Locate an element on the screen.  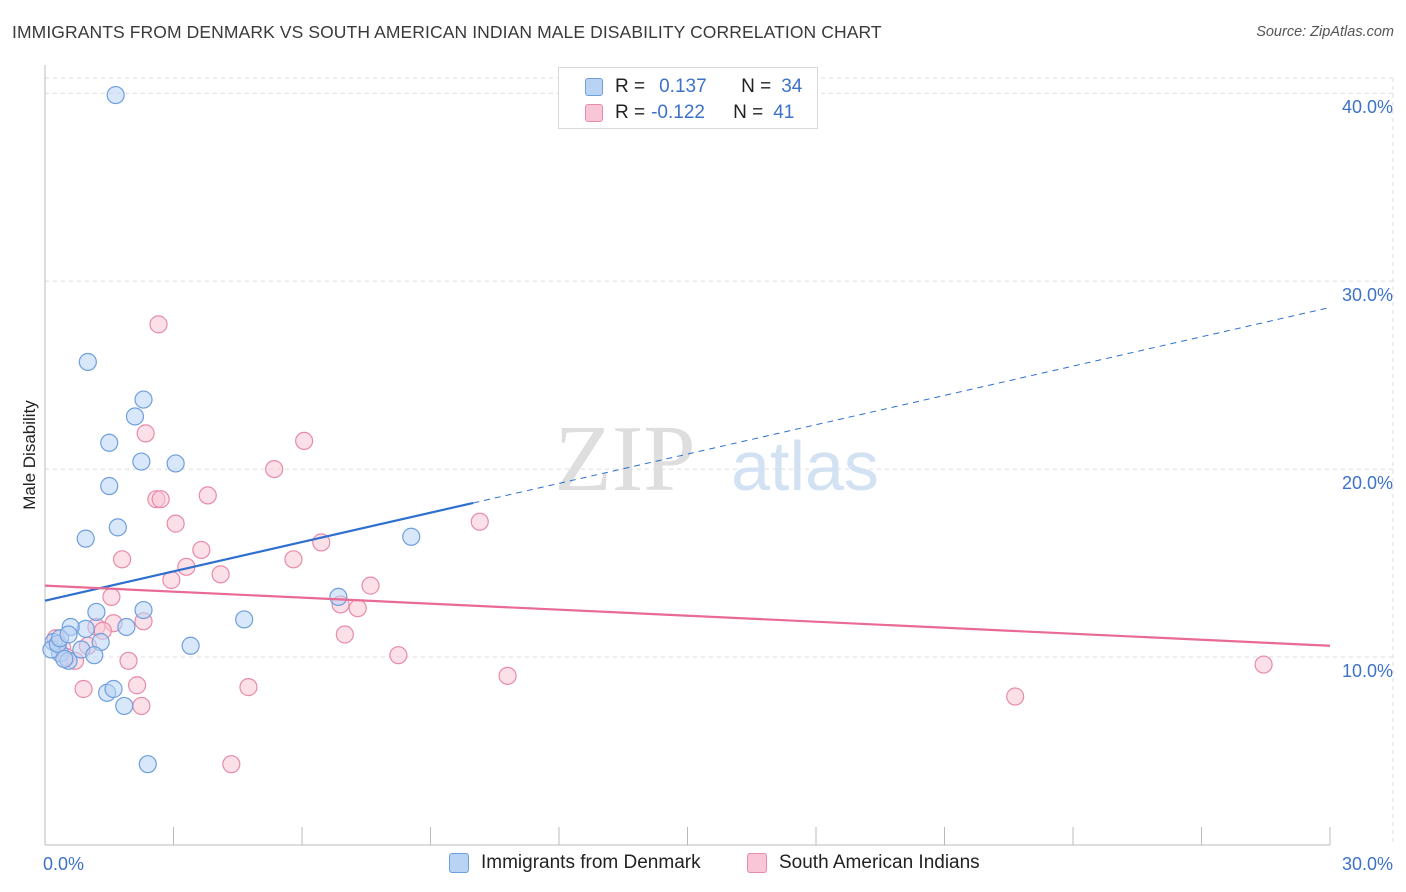
legend-row-south-american-indians: R = -0.122 N = 41 is located at coordinates (689, 113).